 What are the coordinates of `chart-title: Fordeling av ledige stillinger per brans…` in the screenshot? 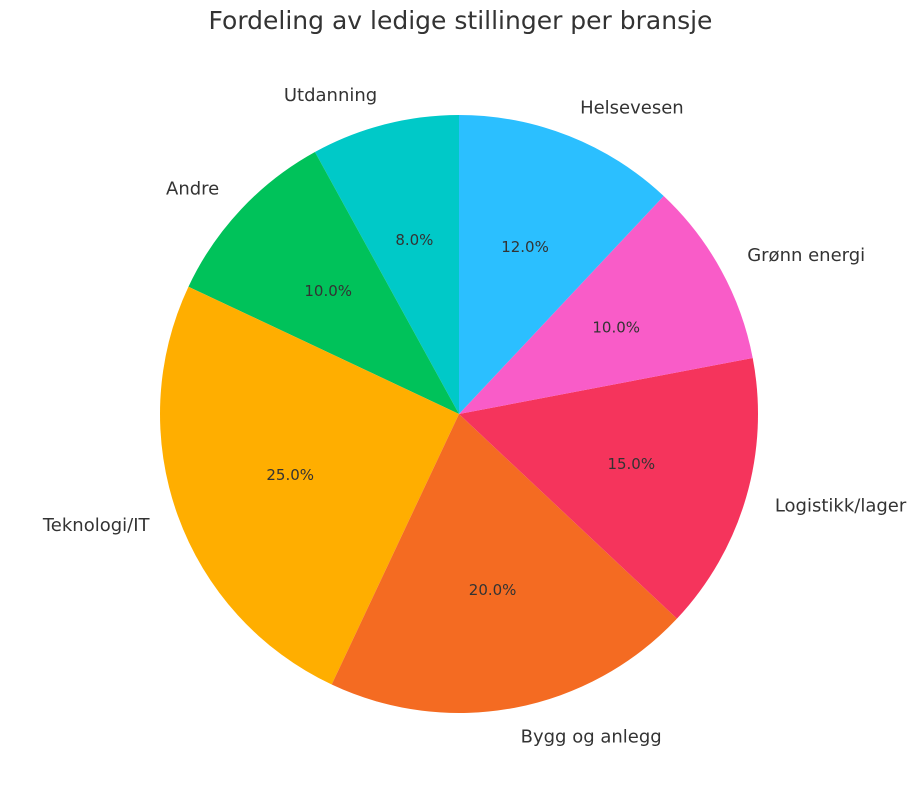 It's located at (460, 20).